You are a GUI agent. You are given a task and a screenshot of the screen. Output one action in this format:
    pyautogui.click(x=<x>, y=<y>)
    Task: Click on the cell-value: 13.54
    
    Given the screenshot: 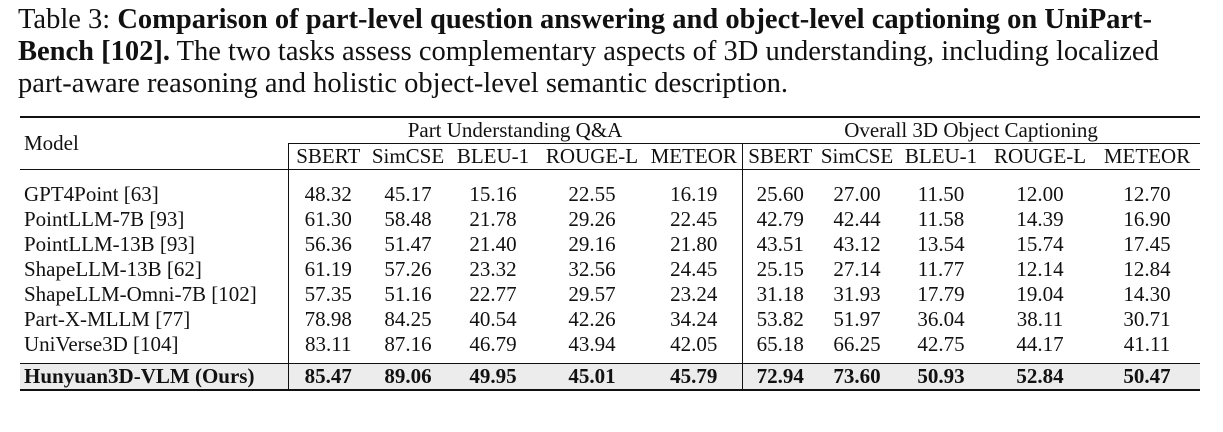 What is the action you would take?
    pyautogui.click(x=941, y=244)
    